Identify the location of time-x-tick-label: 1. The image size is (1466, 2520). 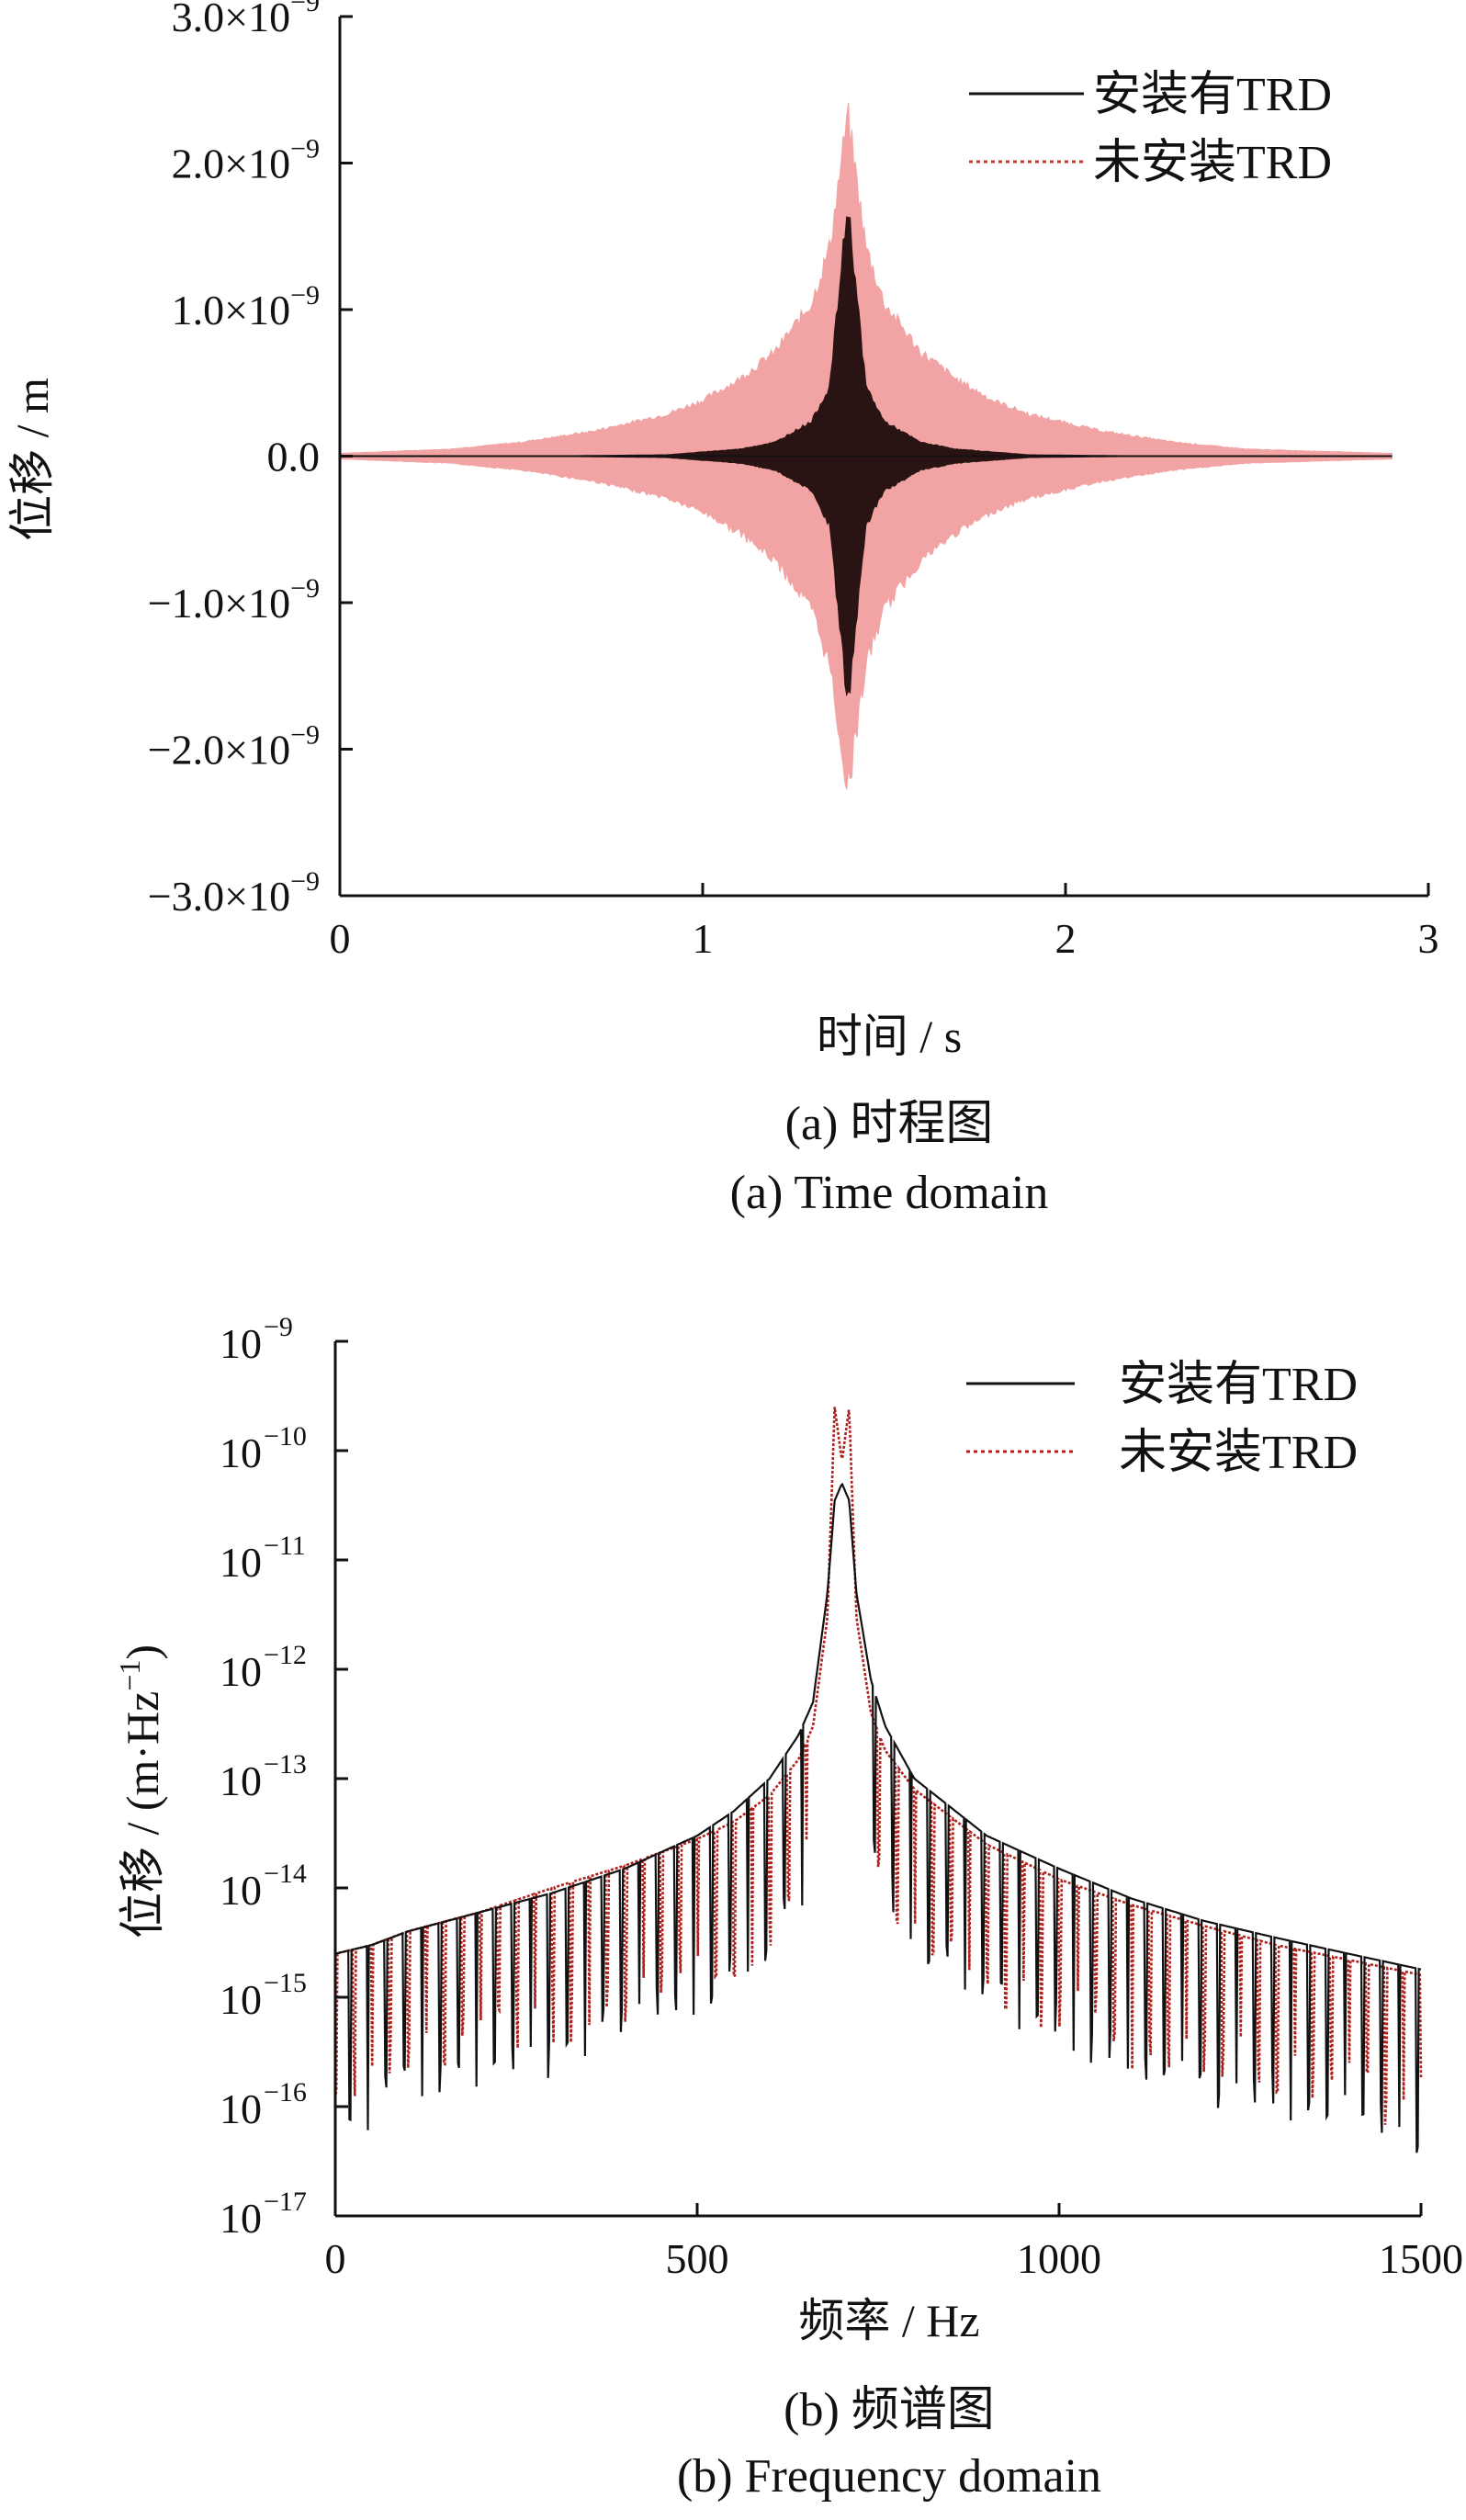
(703, 938).